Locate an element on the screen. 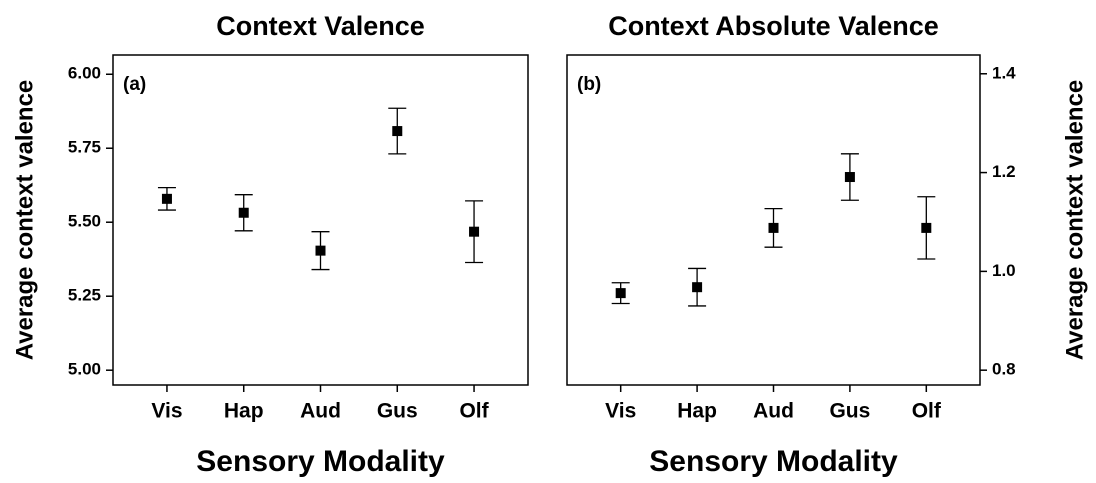  y-tick-label: 1.2 is located at coordinates (1004, 171).